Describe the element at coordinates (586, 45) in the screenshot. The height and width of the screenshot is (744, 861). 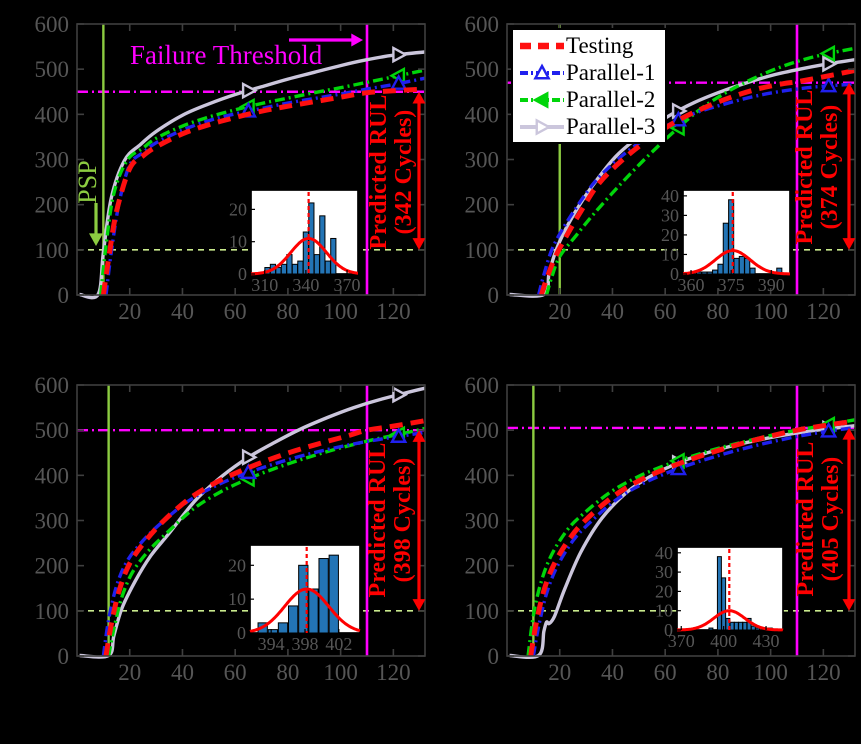
I see `legend-entry-testing: Testing` at that location.